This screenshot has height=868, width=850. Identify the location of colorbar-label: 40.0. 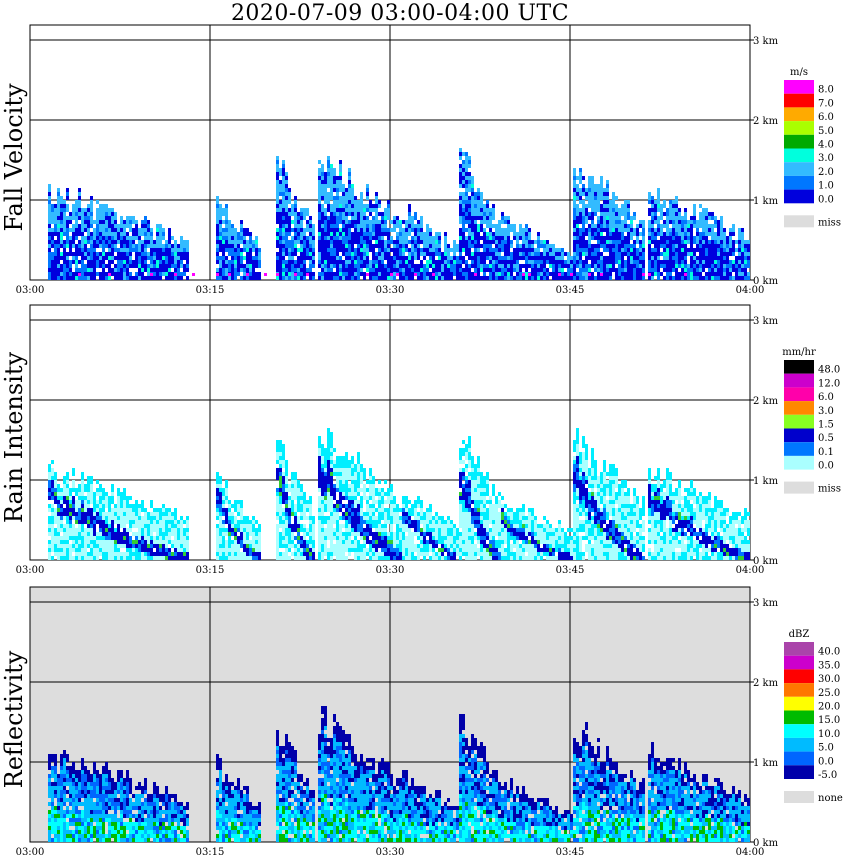
(829, 652).